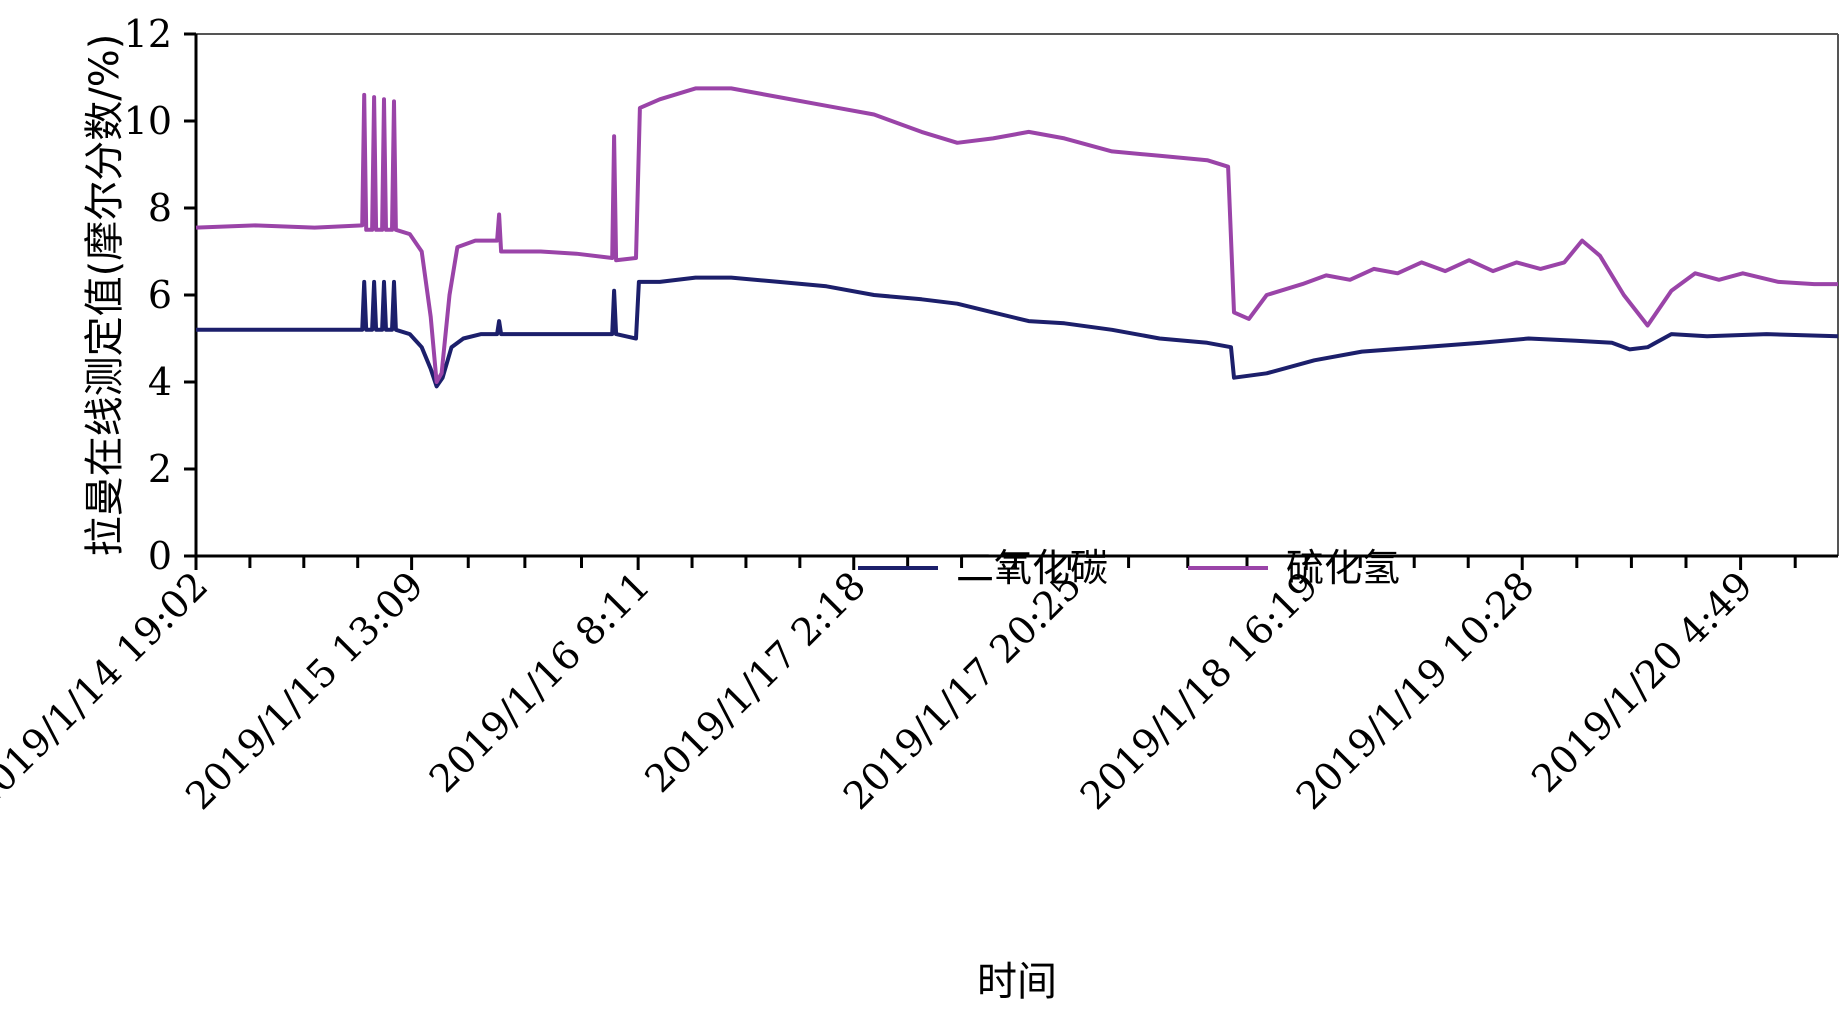 The height and width of the screenshot is (1013, 1844). Describe the element at coordinates (1343, 568) in the screenshot. I see `legend-label-2: 硫化氢` at that location.